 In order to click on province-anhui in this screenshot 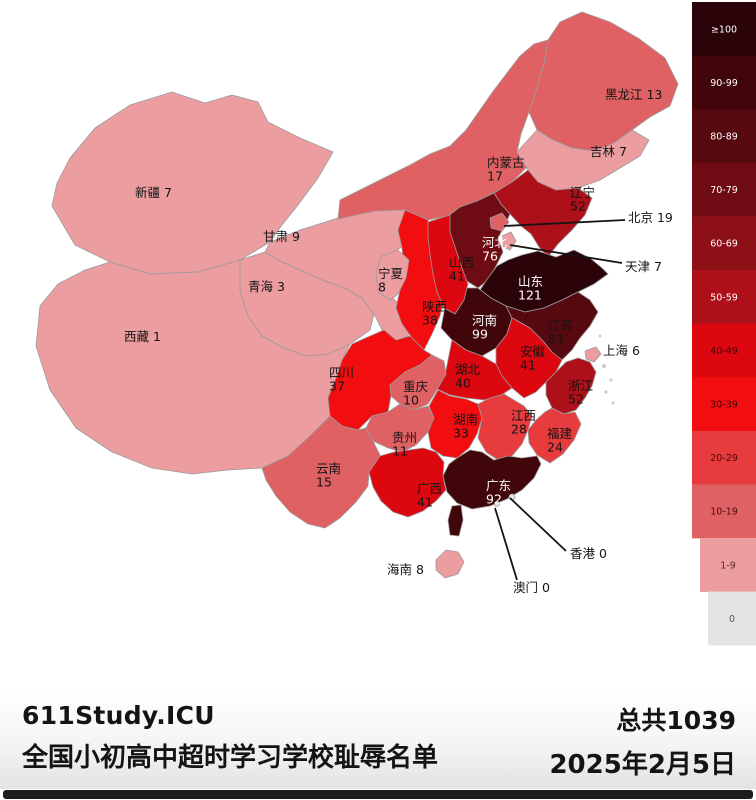, I will do `click(529, 358)`.